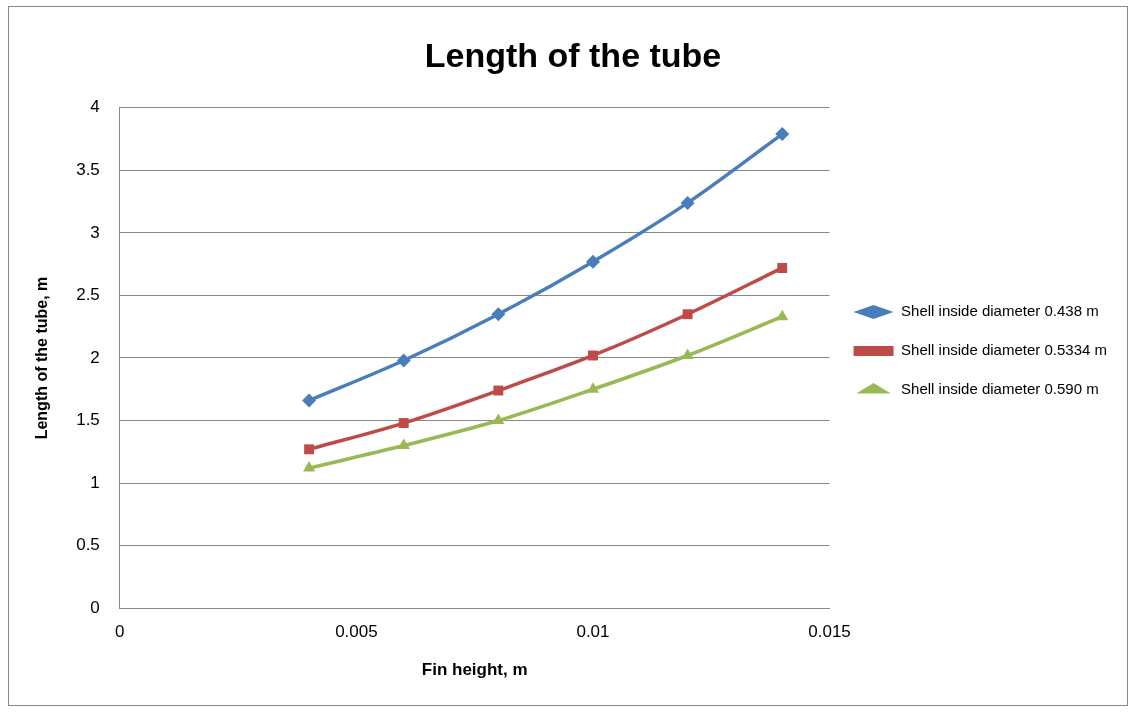  What do you see at coordinates (1000, 389) in the screenshot?
I see `legend-label: Shell inside diameter 0.590 m` at bounding box center [1000, 389].